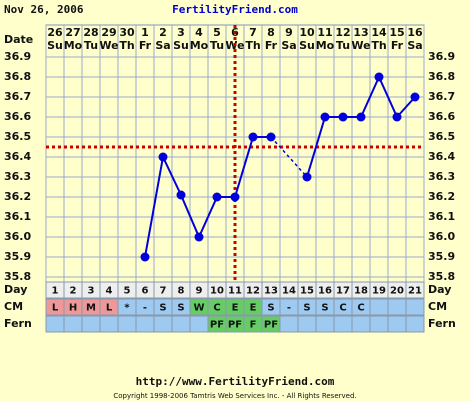 The image size is (470, 401). I want to click on fern-row-label: Fern, so click(18, 323).